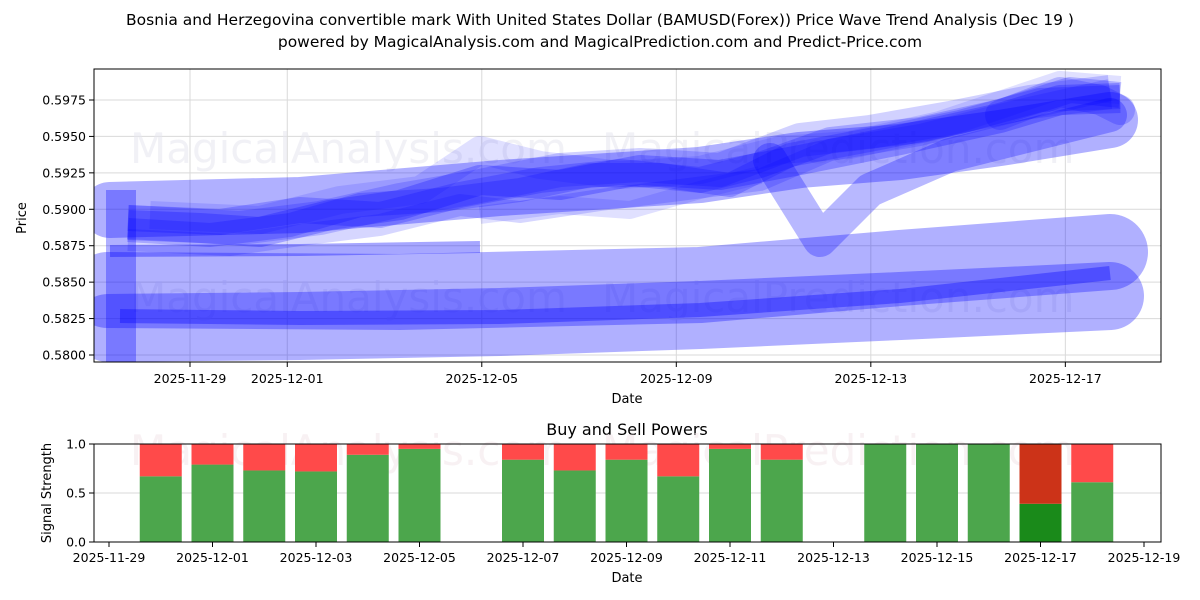 This screenshot has width=1200, height=600. What do you see at coordinates (22, 218) in the screenshot?
I see `price-y-label: Price` at bounding box center [22, 218].